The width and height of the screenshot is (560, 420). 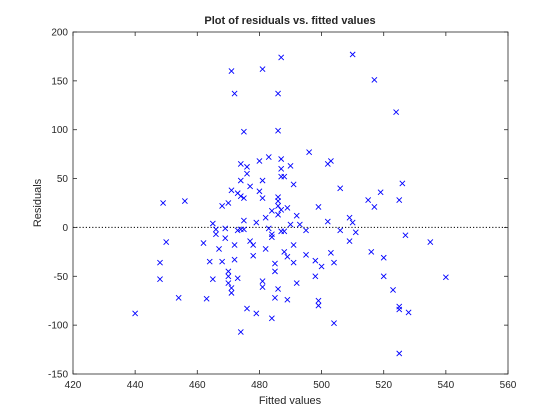 I want to click on y-tick-label: -100, so click(x=58, y=326).